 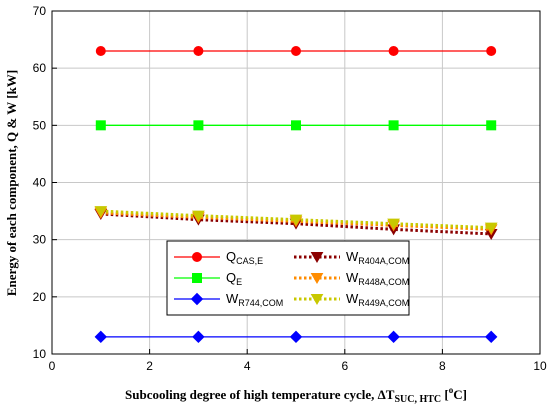 I want to click on legend-label: WR448A,COM, so click(x=377, y=278).